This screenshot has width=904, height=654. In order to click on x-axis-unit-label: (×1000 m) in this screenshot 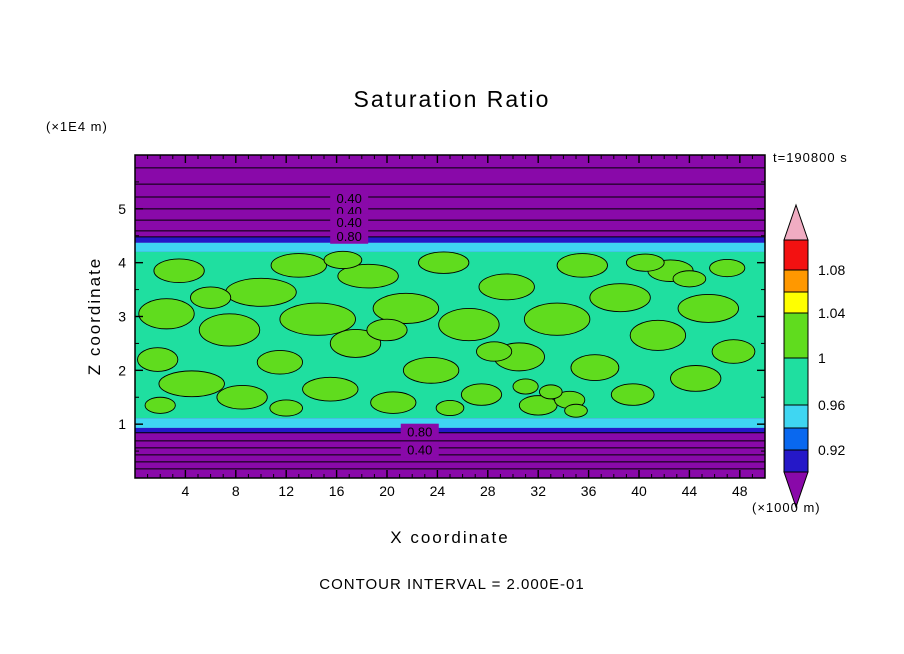, I will do `click(786, 507)`.